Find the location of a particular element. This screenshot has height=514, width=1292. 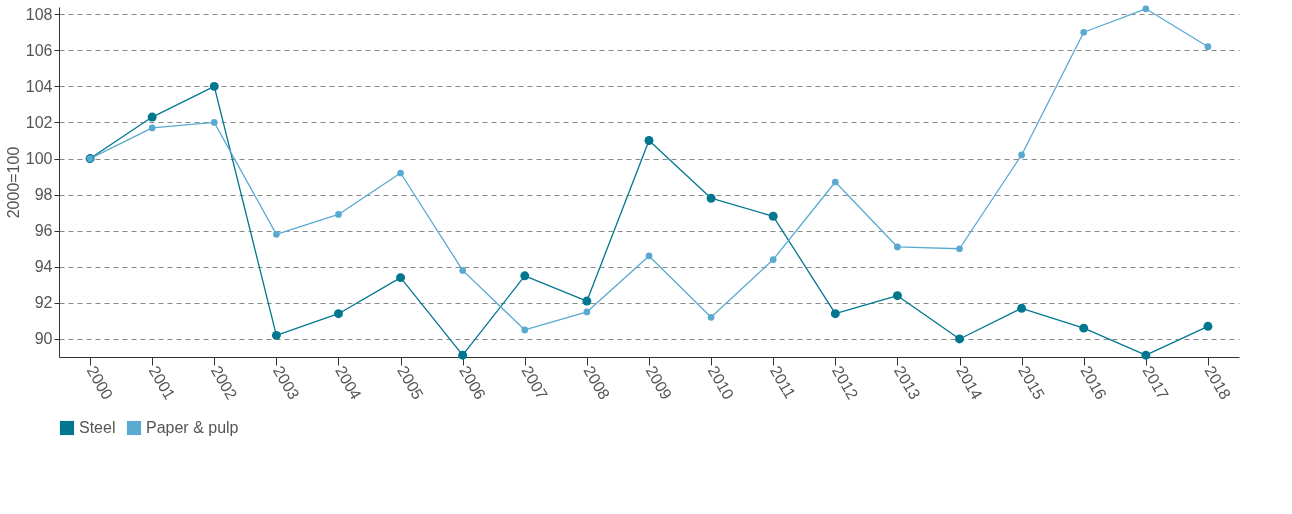

y-axis-title: 2000=100 is located at coordinates (13, 182).